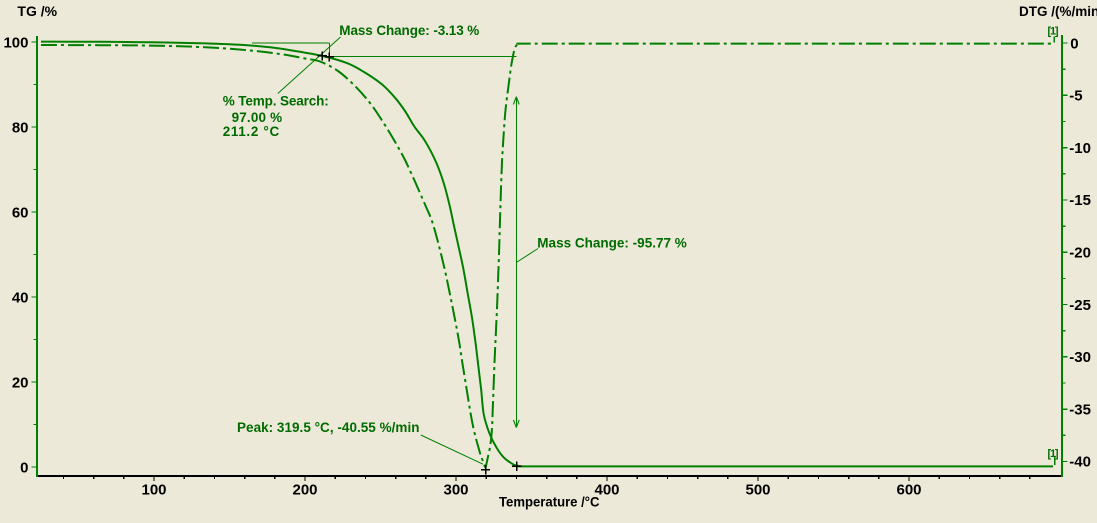 The image size is (1097, 523). I want to click on svg-text: -30, so click(1080, 357).